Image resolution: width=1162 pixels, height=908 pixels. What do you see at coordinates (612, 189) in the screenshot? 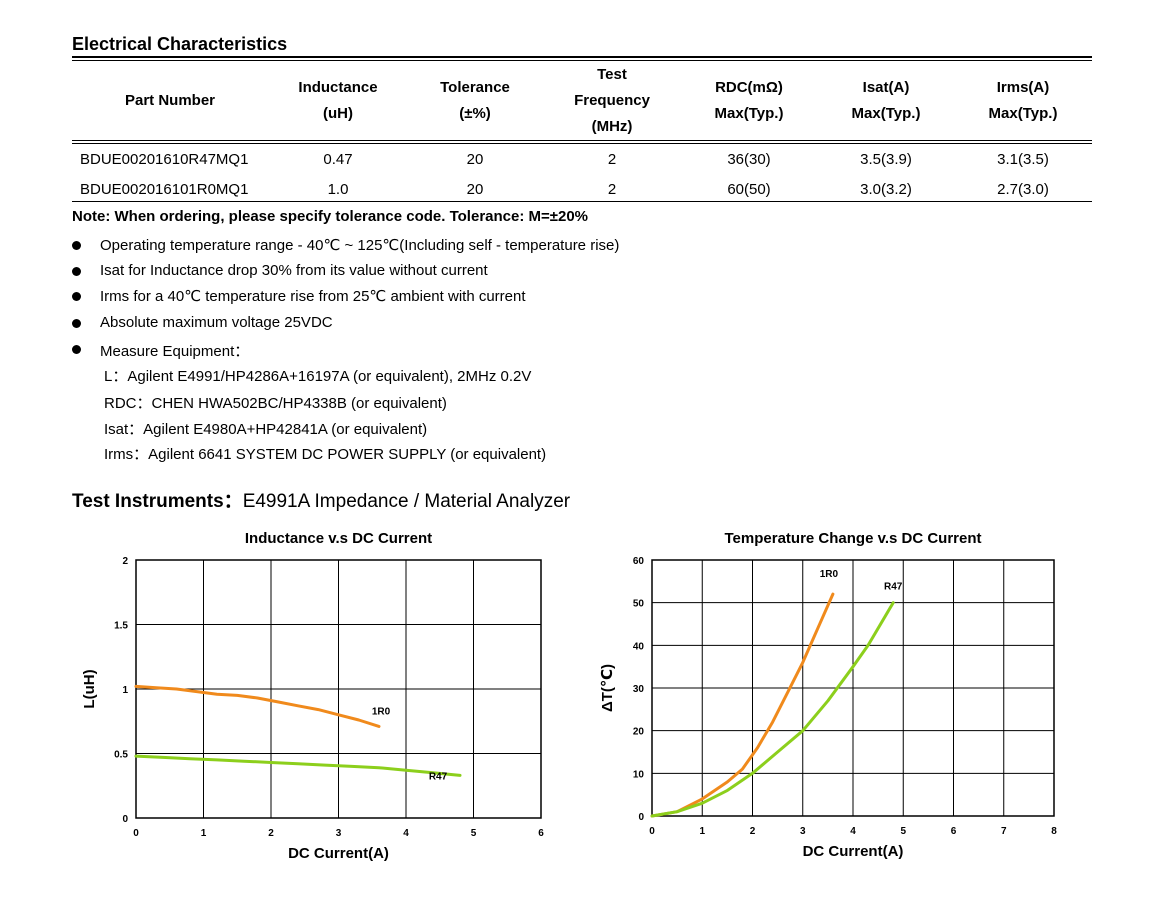
I see `row2-frequency: 2` at bounding box center [612, 189].